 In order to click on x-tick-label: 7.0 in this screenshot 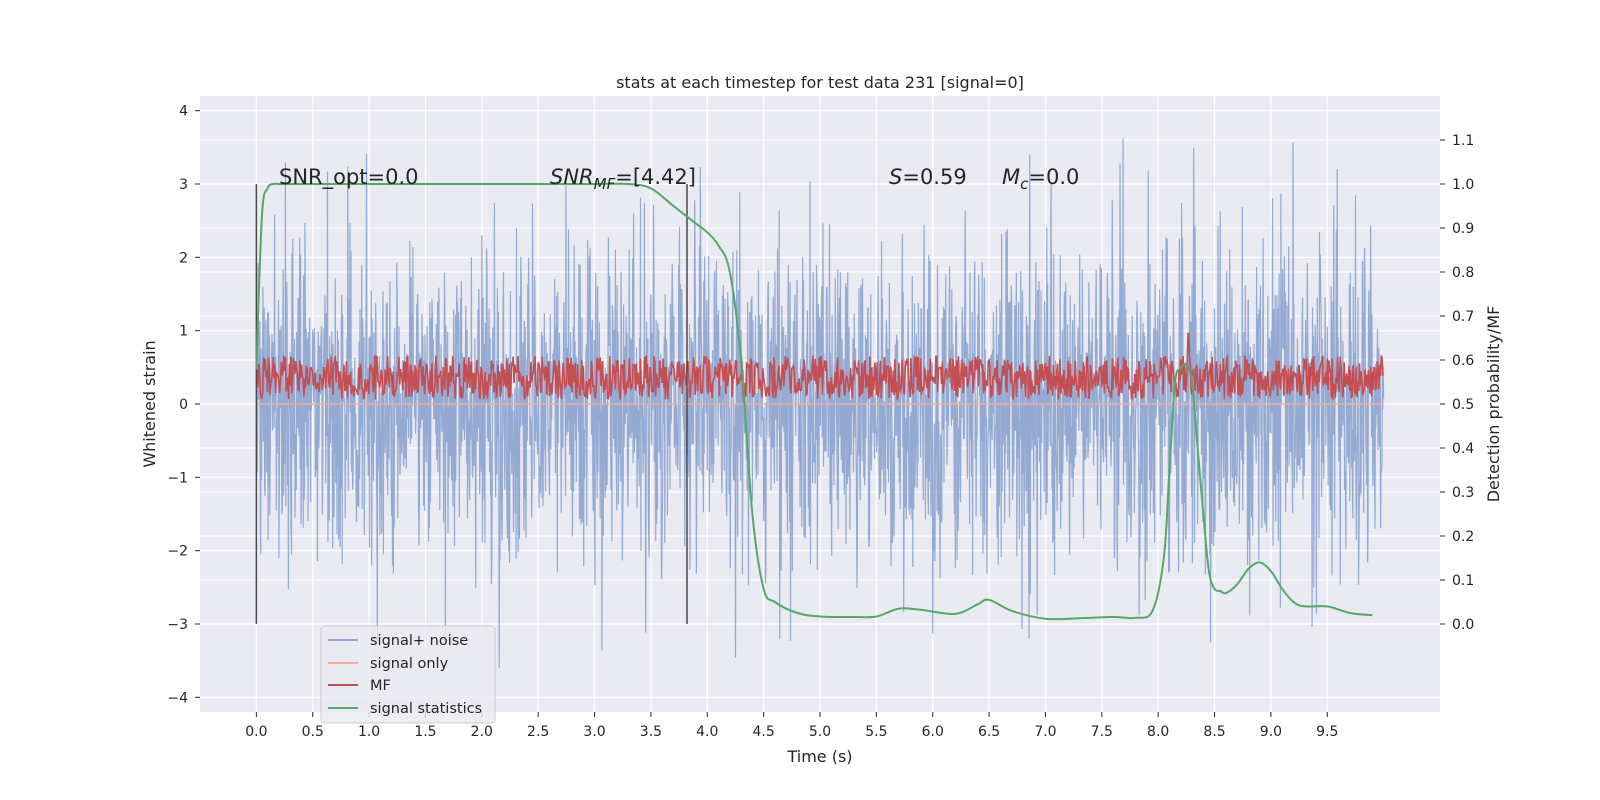, I will do `click(1045, 732)`.